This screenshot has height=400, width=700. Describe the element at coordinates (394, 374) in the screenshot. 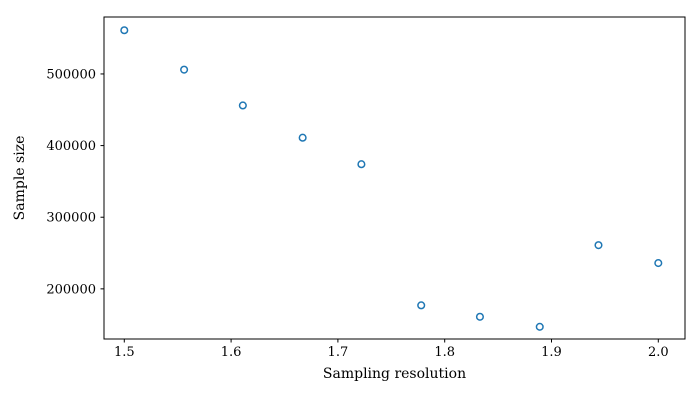

I see `x-axis-label: Sampling resolution` at that location.